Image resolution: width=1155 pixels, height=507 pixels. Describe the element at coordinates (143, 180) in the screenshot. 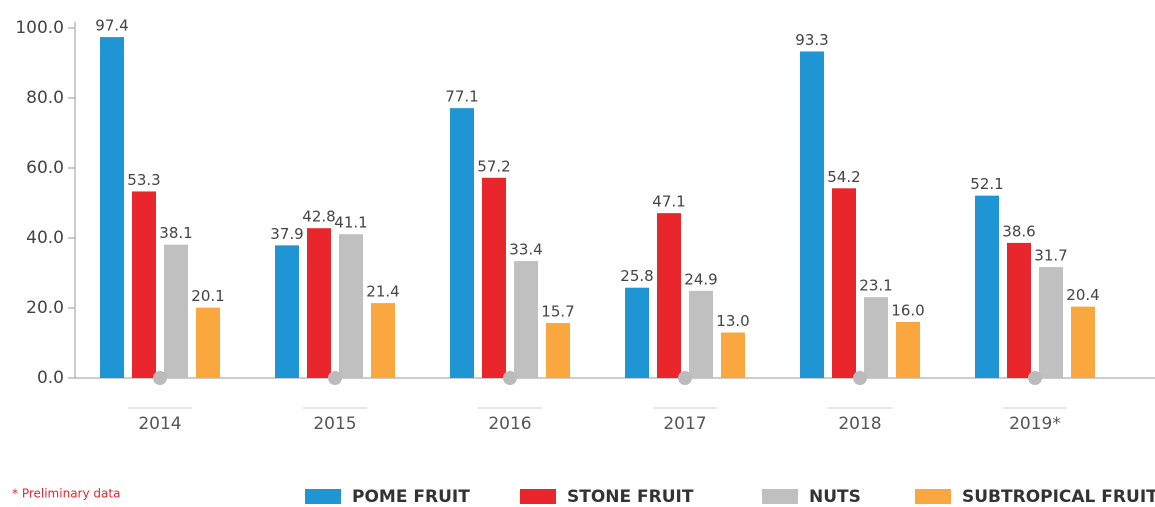

I see `value-label: 53.3` at that location.